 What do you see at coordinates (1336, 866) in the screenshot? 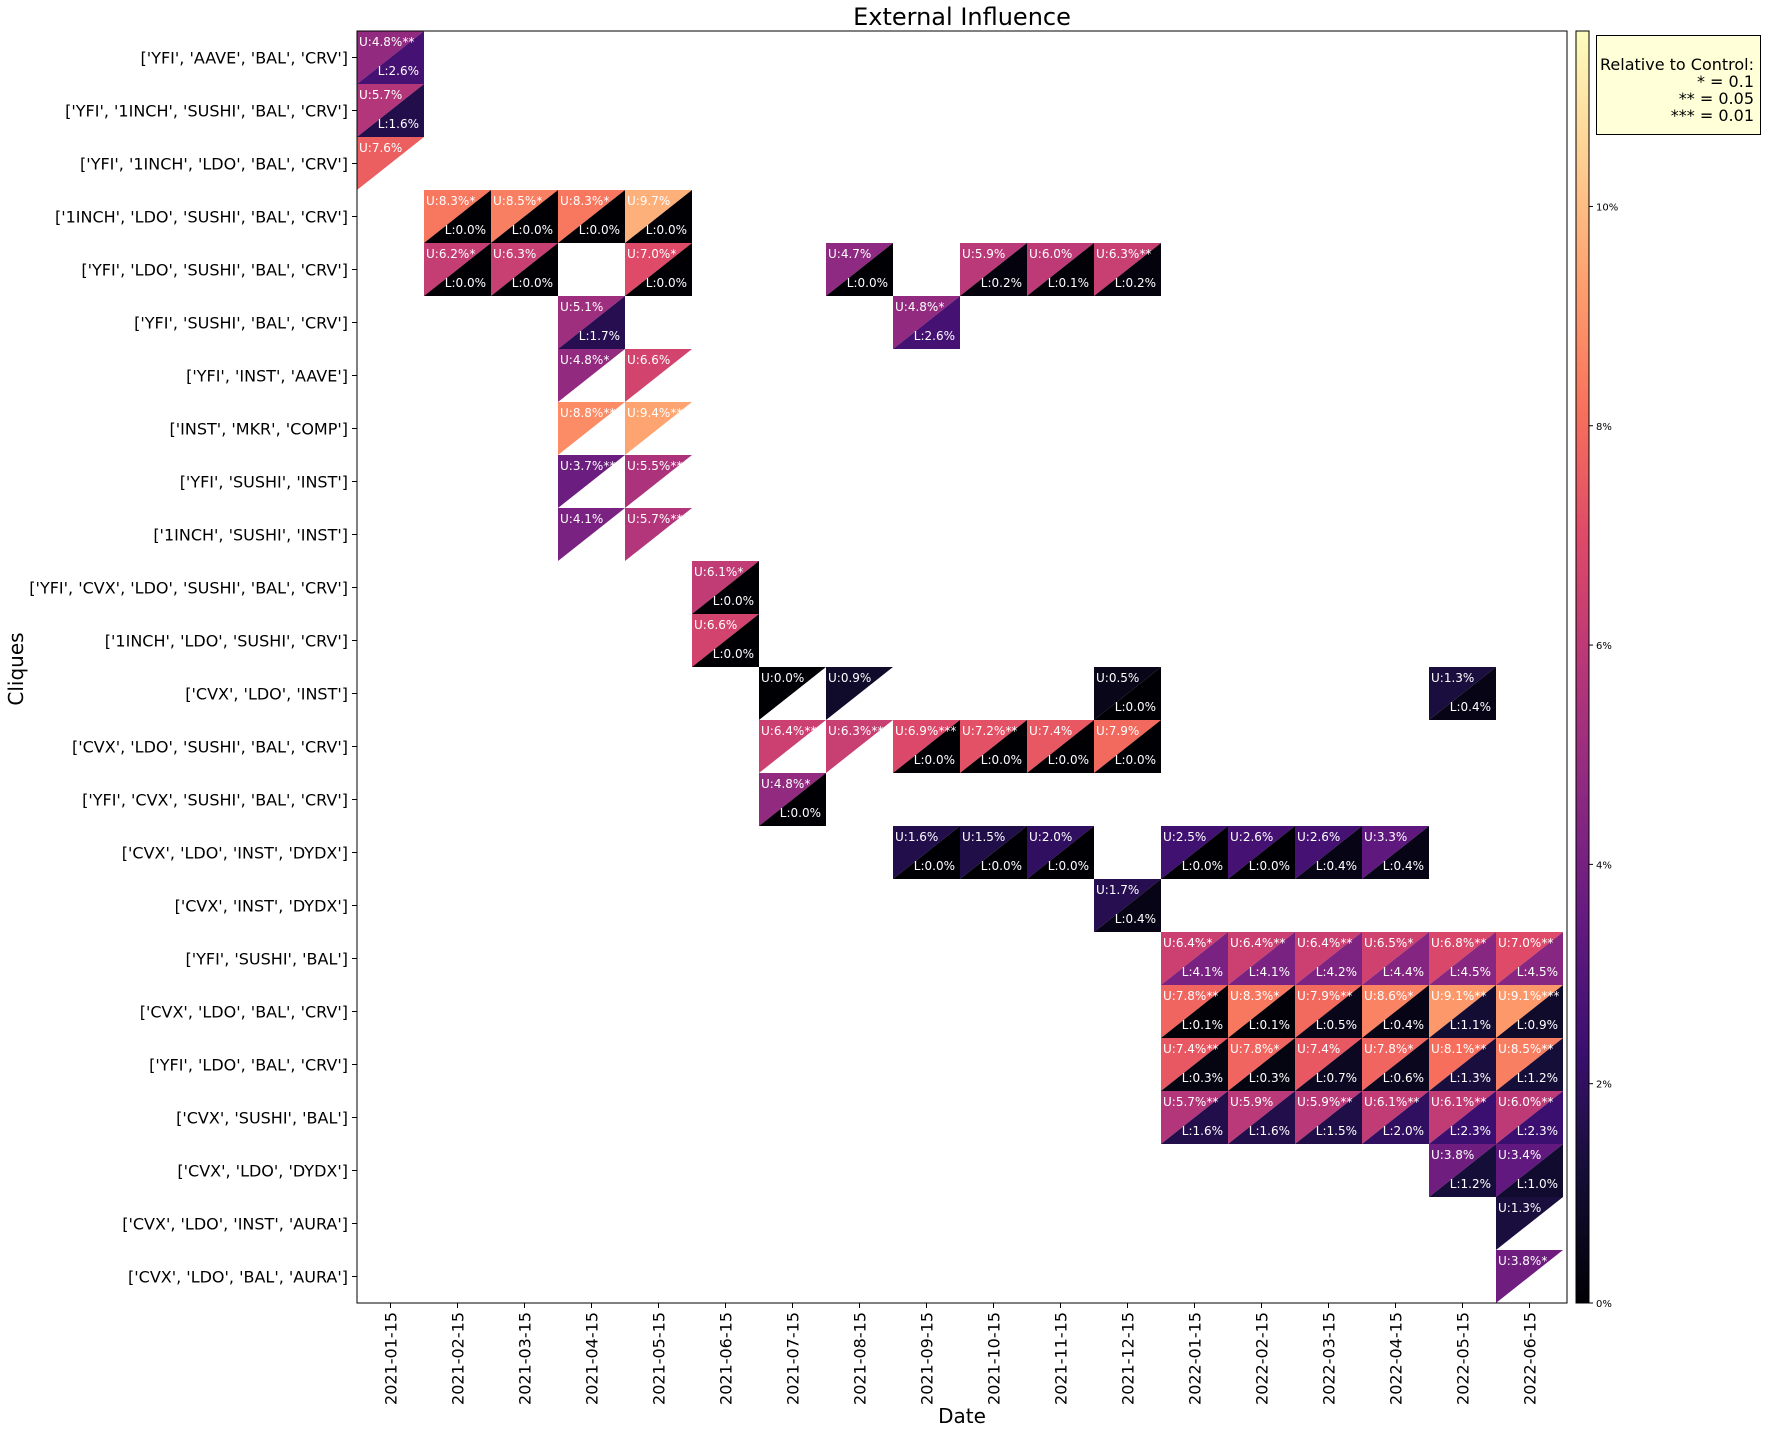
I see `cell-lower-label: L:0.4%` at bounding box center [1336, 866].